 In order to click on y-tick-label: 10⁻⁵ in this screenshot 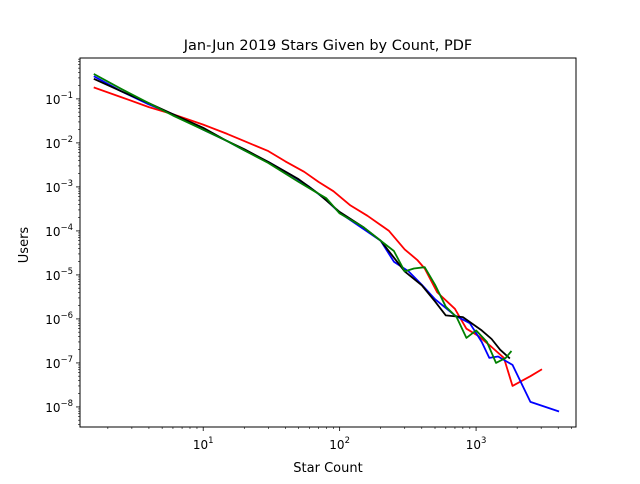, I will do `click(59, 275)`.